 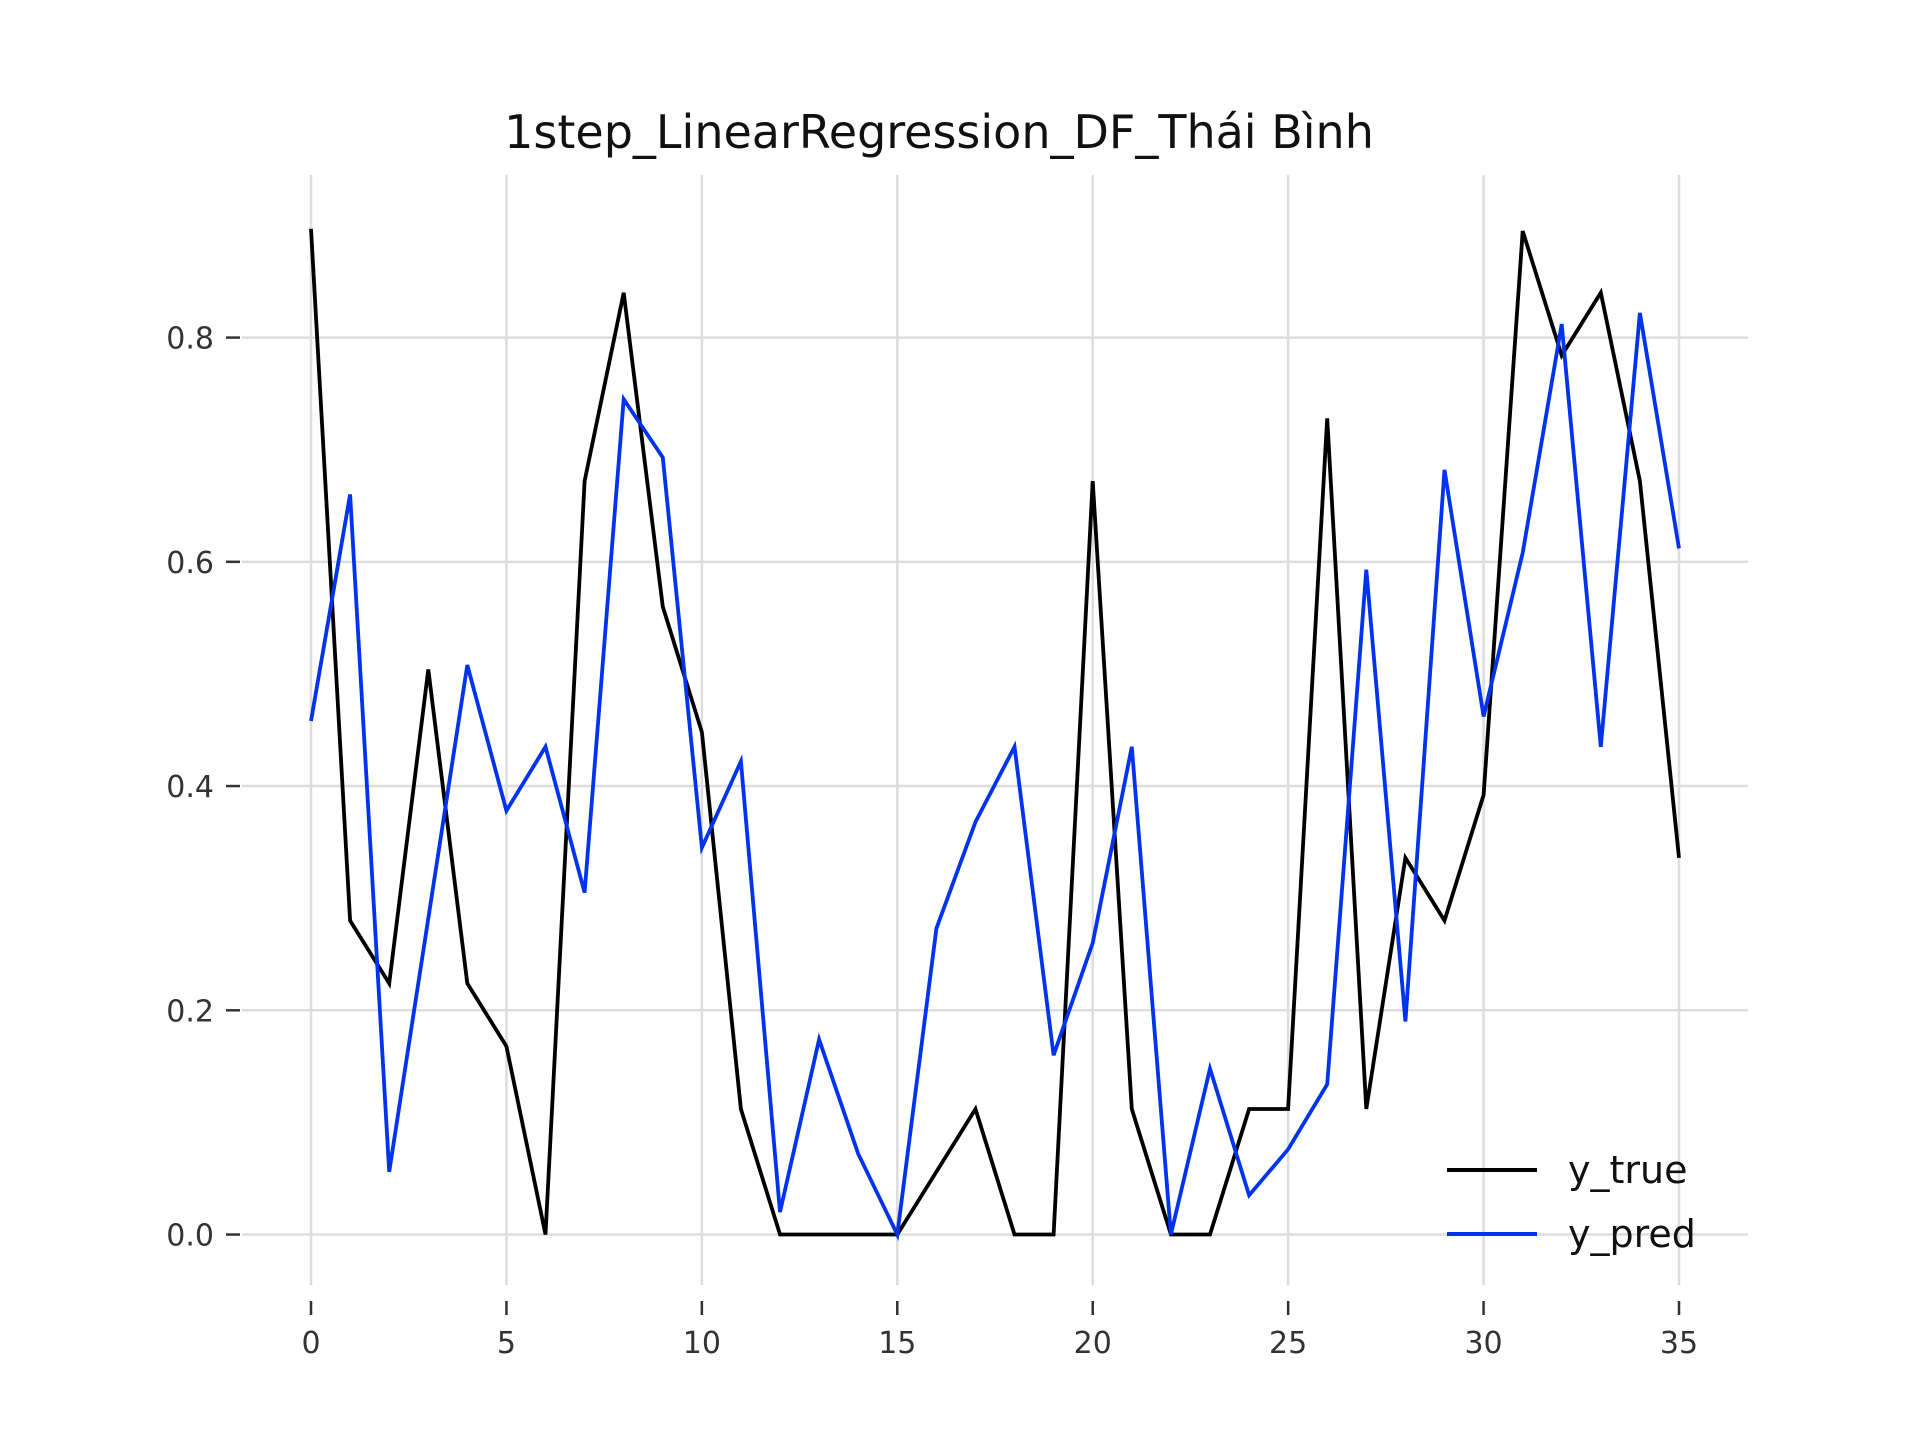 What do you see at coordinates (897, 1343) in the screenshot?
I see `x-tick-label: 15` at bounding box center [897, 1343].